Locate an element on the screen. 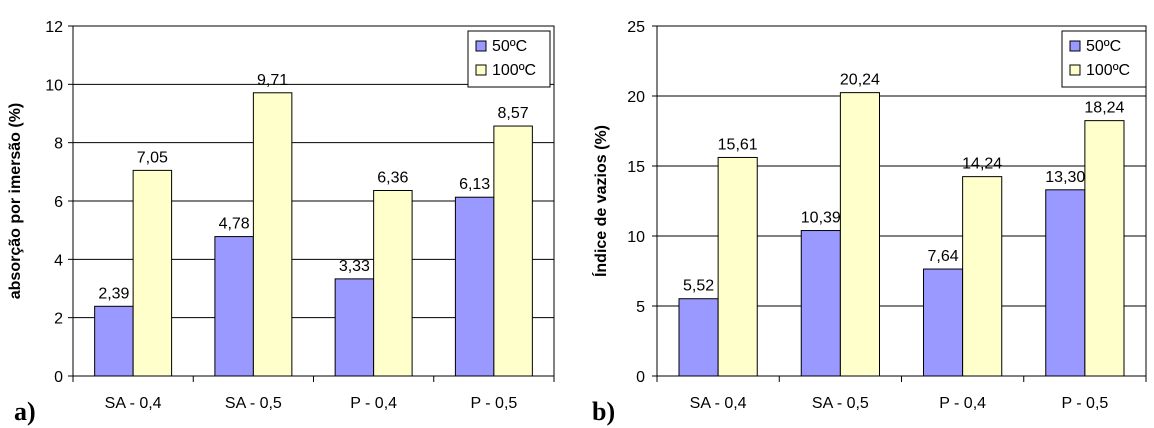  data-label: 18,24 is located at coordinates (1104, 108).